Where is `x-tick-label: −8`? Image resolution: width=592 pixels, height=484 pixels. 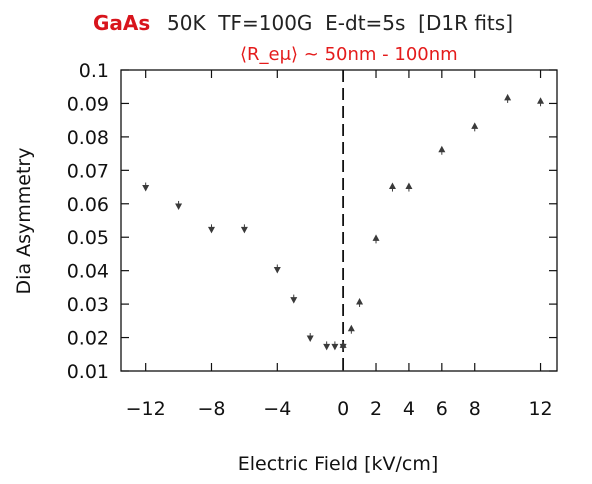
x-tick-label: −8 is located at coordinates (211, 409).